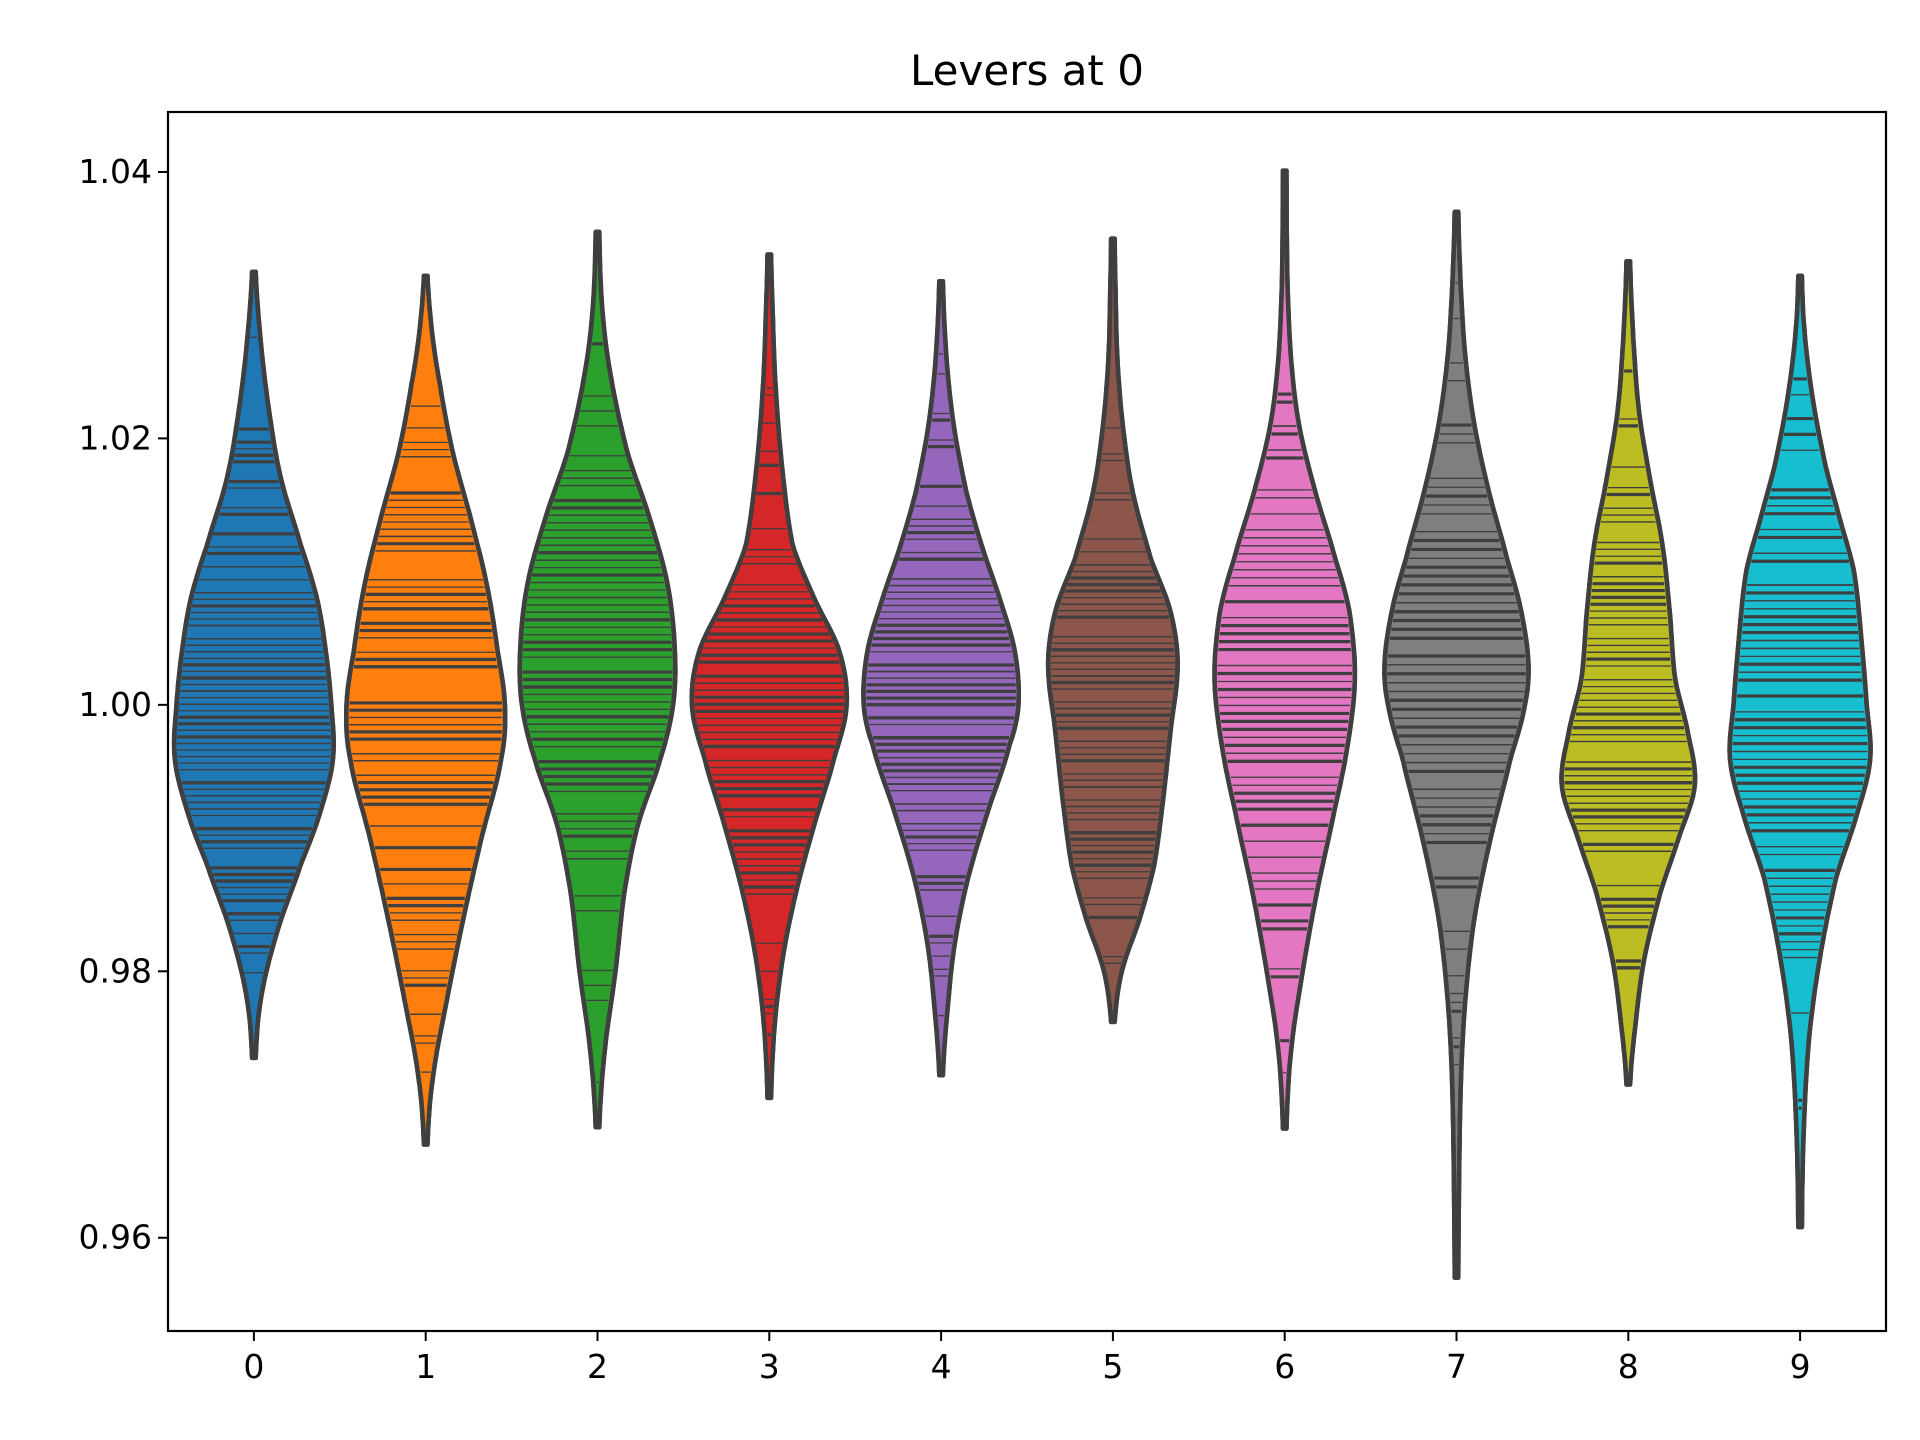 The image size is (1920, 1440). What do you see at coordinates (115, 1237) in the screenshot?
I see `y-tick-label: 0.96` at bounding box center [115, 1237].